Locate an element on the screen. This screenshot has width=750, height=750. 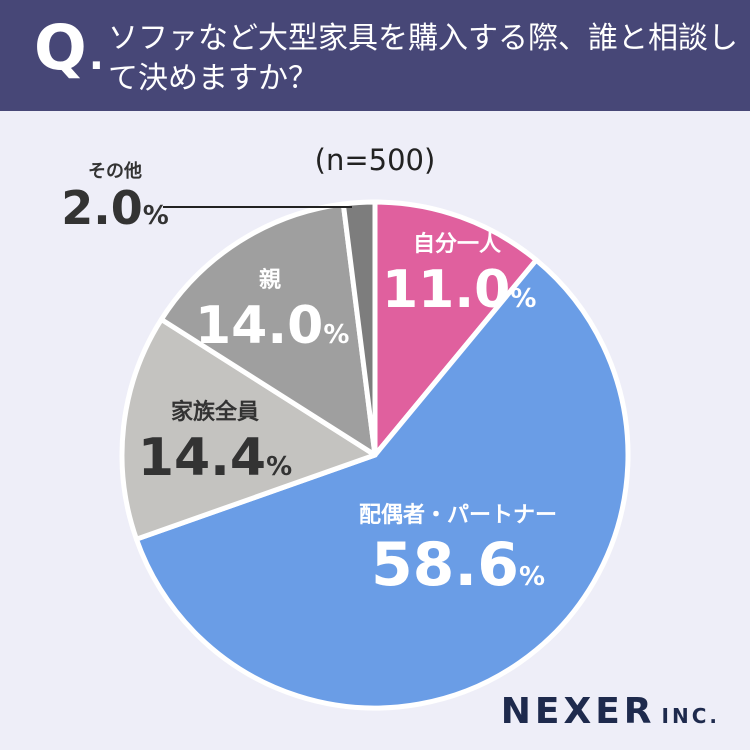
q-letter: Q is located at coordinates (60, 47).